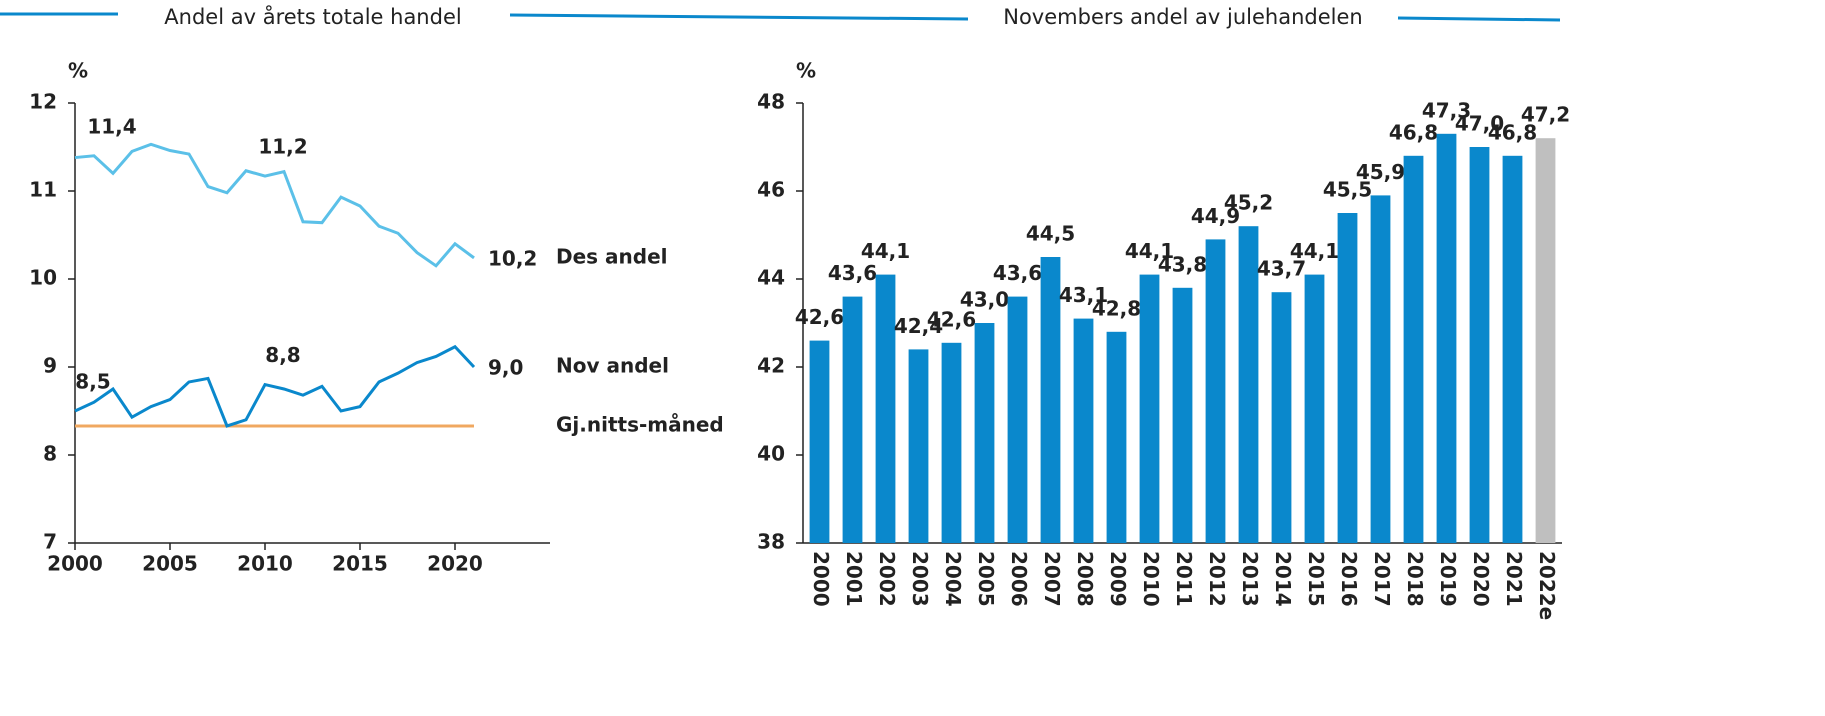 The width and height of the screenshot is (1825, 716). I want to click on x-tick-label: 2002, so click(887, 579).